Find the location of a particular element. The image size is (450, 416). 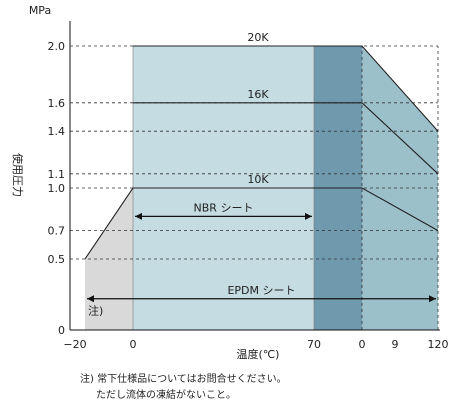

footnote-line-2: ただし流体の凍結がないこと。 is located at coordinates (166, 395).